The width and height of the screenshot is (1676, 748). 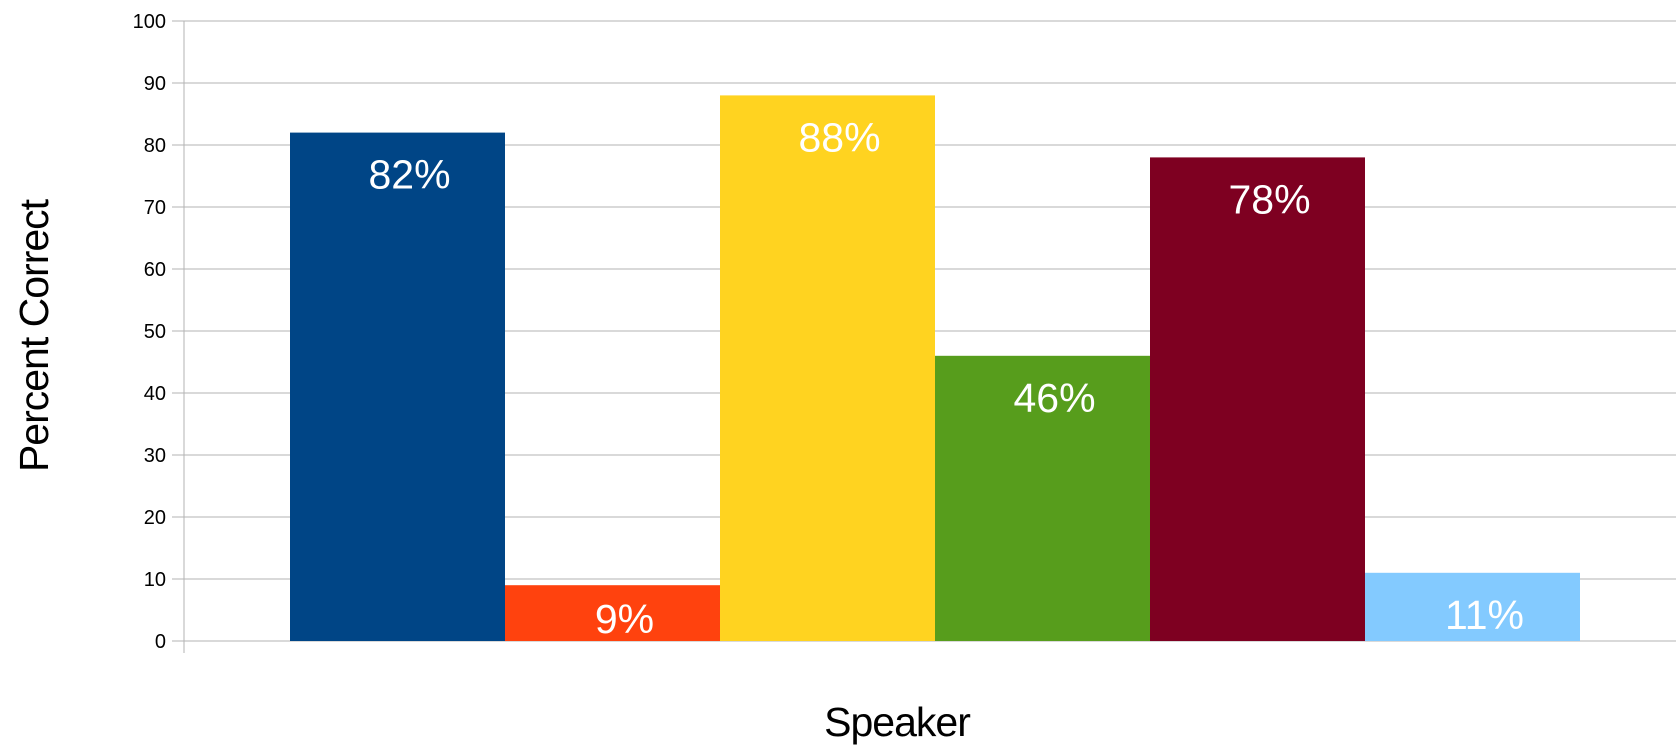 I want to click on data-label: 88%, so click(x=839, y=137).